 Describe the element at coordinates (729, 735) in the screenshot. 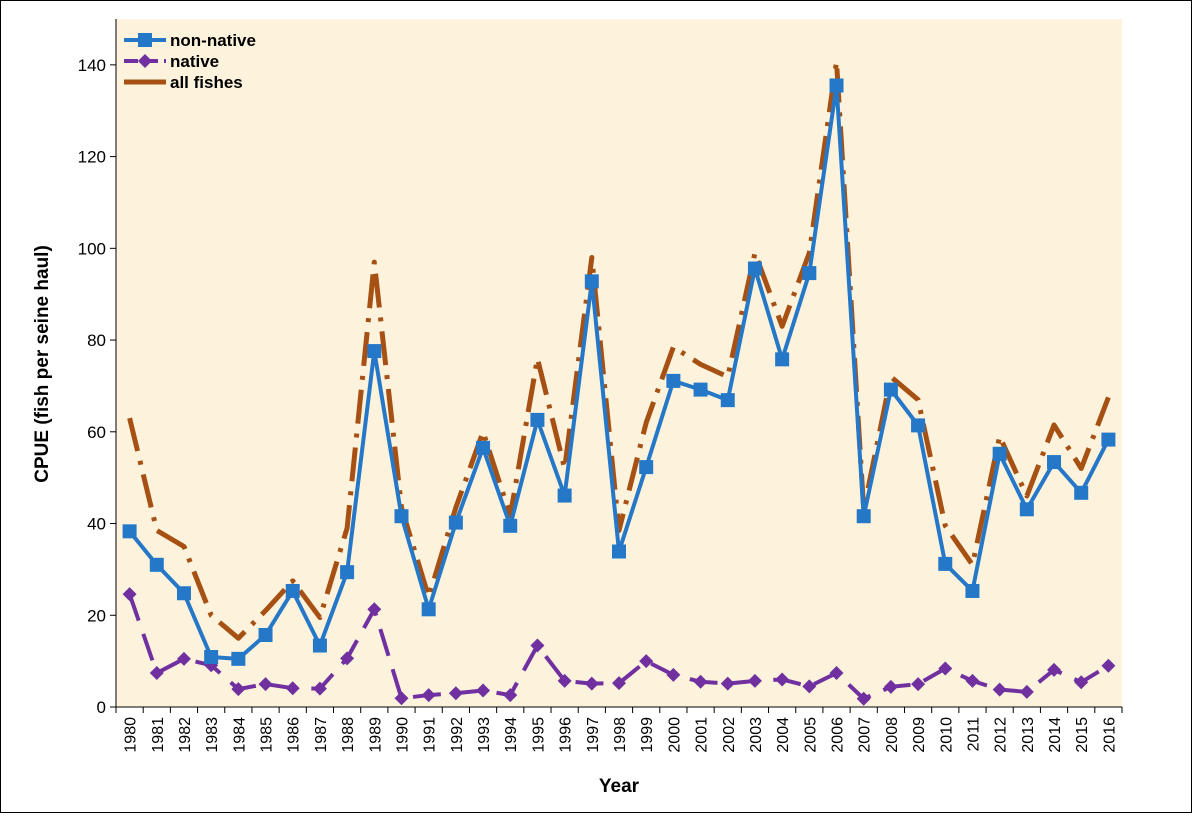

I see `x-tick-label: 2002` at that location.